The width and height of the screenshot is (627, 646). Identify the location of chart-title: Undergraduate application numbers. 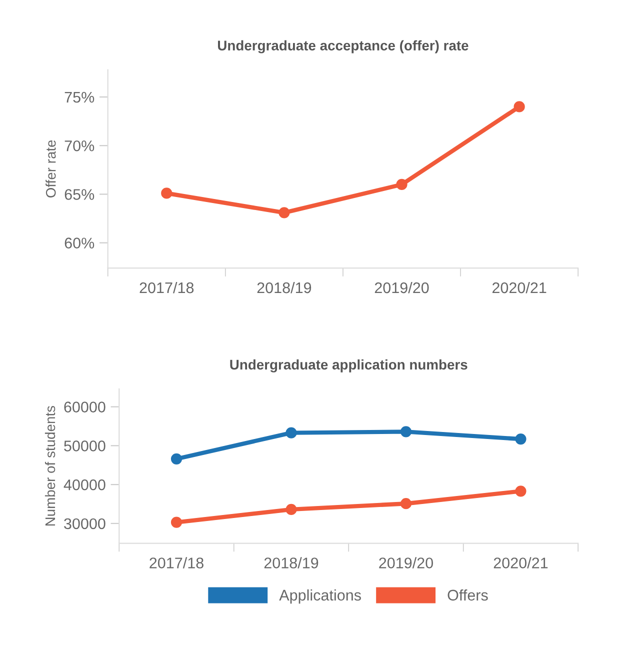
(349, 365).